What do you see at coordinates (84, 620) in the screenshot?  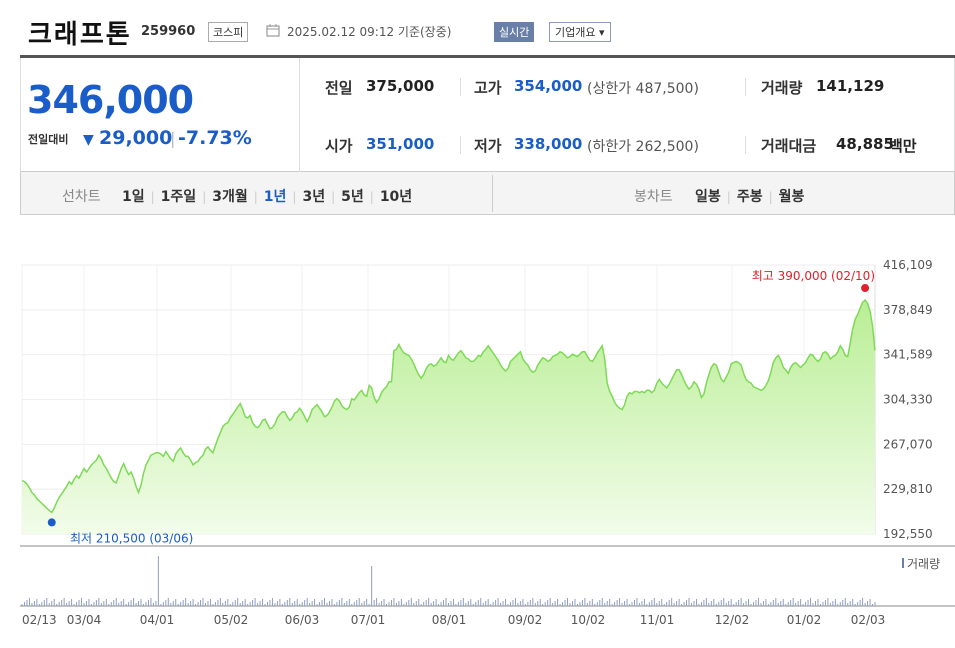 I see `x-tick-label: 03/04` at bounding box center [84, 620].